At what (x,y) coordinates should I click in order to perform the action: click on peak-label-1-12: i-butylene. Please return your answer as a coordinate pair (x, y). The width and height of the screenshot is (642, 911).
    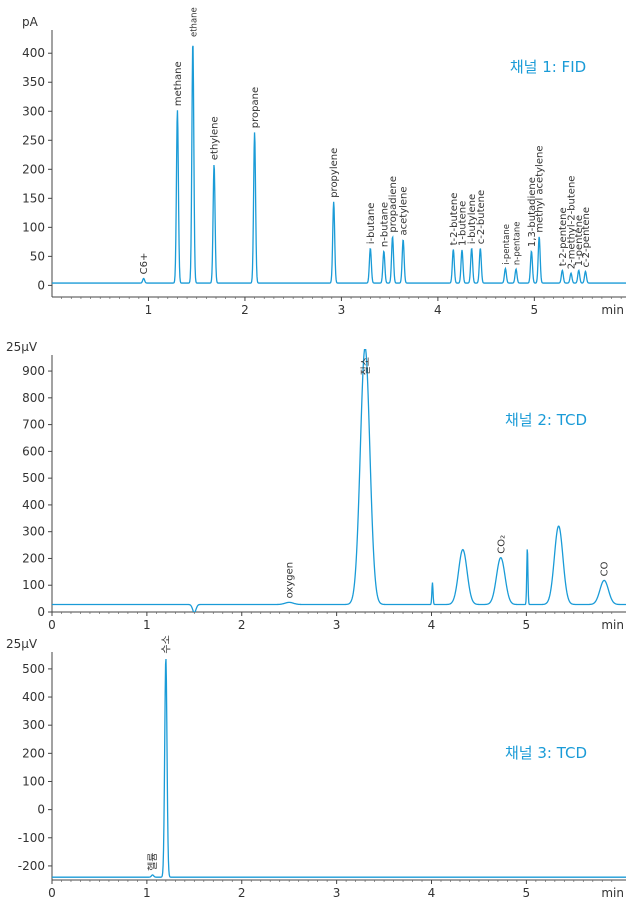
    Looking at the image, I should click on (472, 219).